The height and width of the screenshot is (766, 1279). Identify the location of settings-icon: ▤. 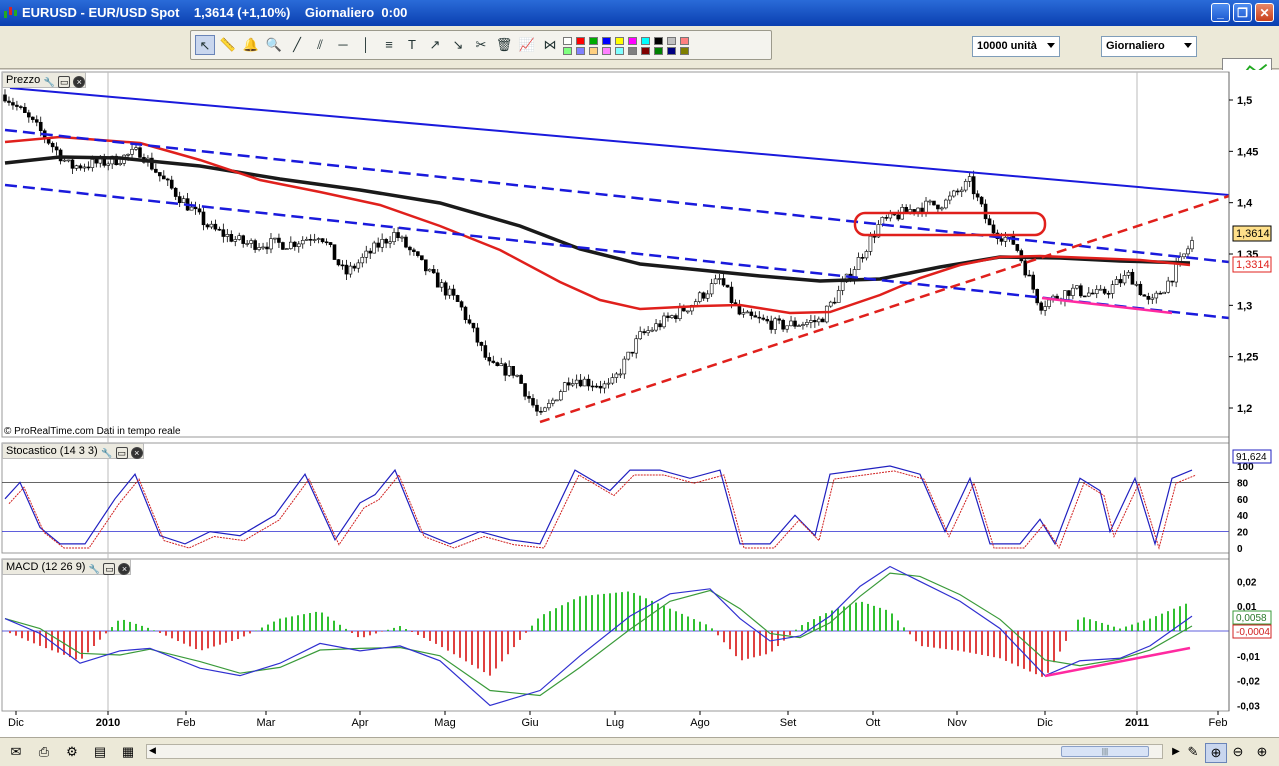
(100, 751).